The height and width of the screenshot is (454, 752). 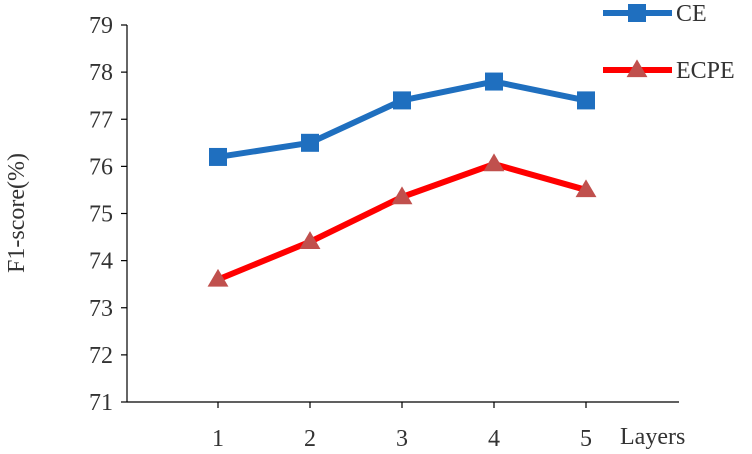 I want to click on y-tick-label: 71, so click(x=101, y=403).